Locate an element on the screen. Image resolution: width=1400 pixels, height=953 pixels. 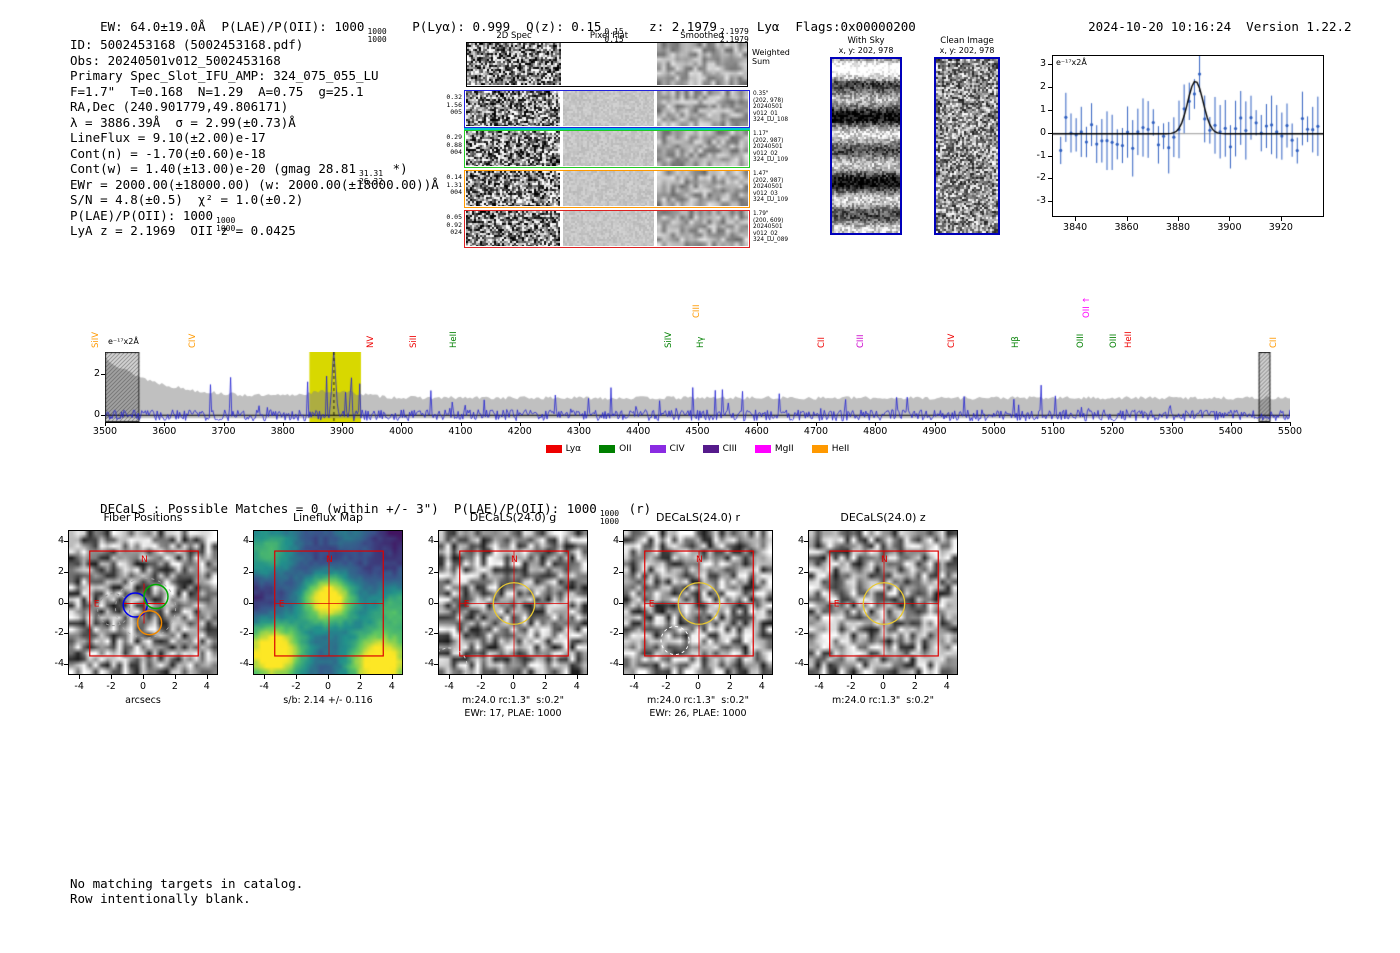
spectrum-x-tick-label: 5000 is located at coordinates (993, 431).